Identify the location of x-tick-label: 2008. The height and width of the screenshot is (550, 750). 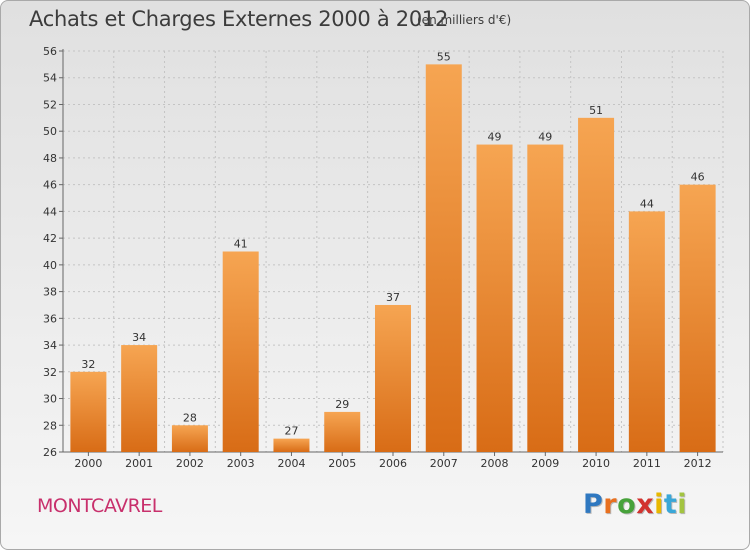
(495, 463).